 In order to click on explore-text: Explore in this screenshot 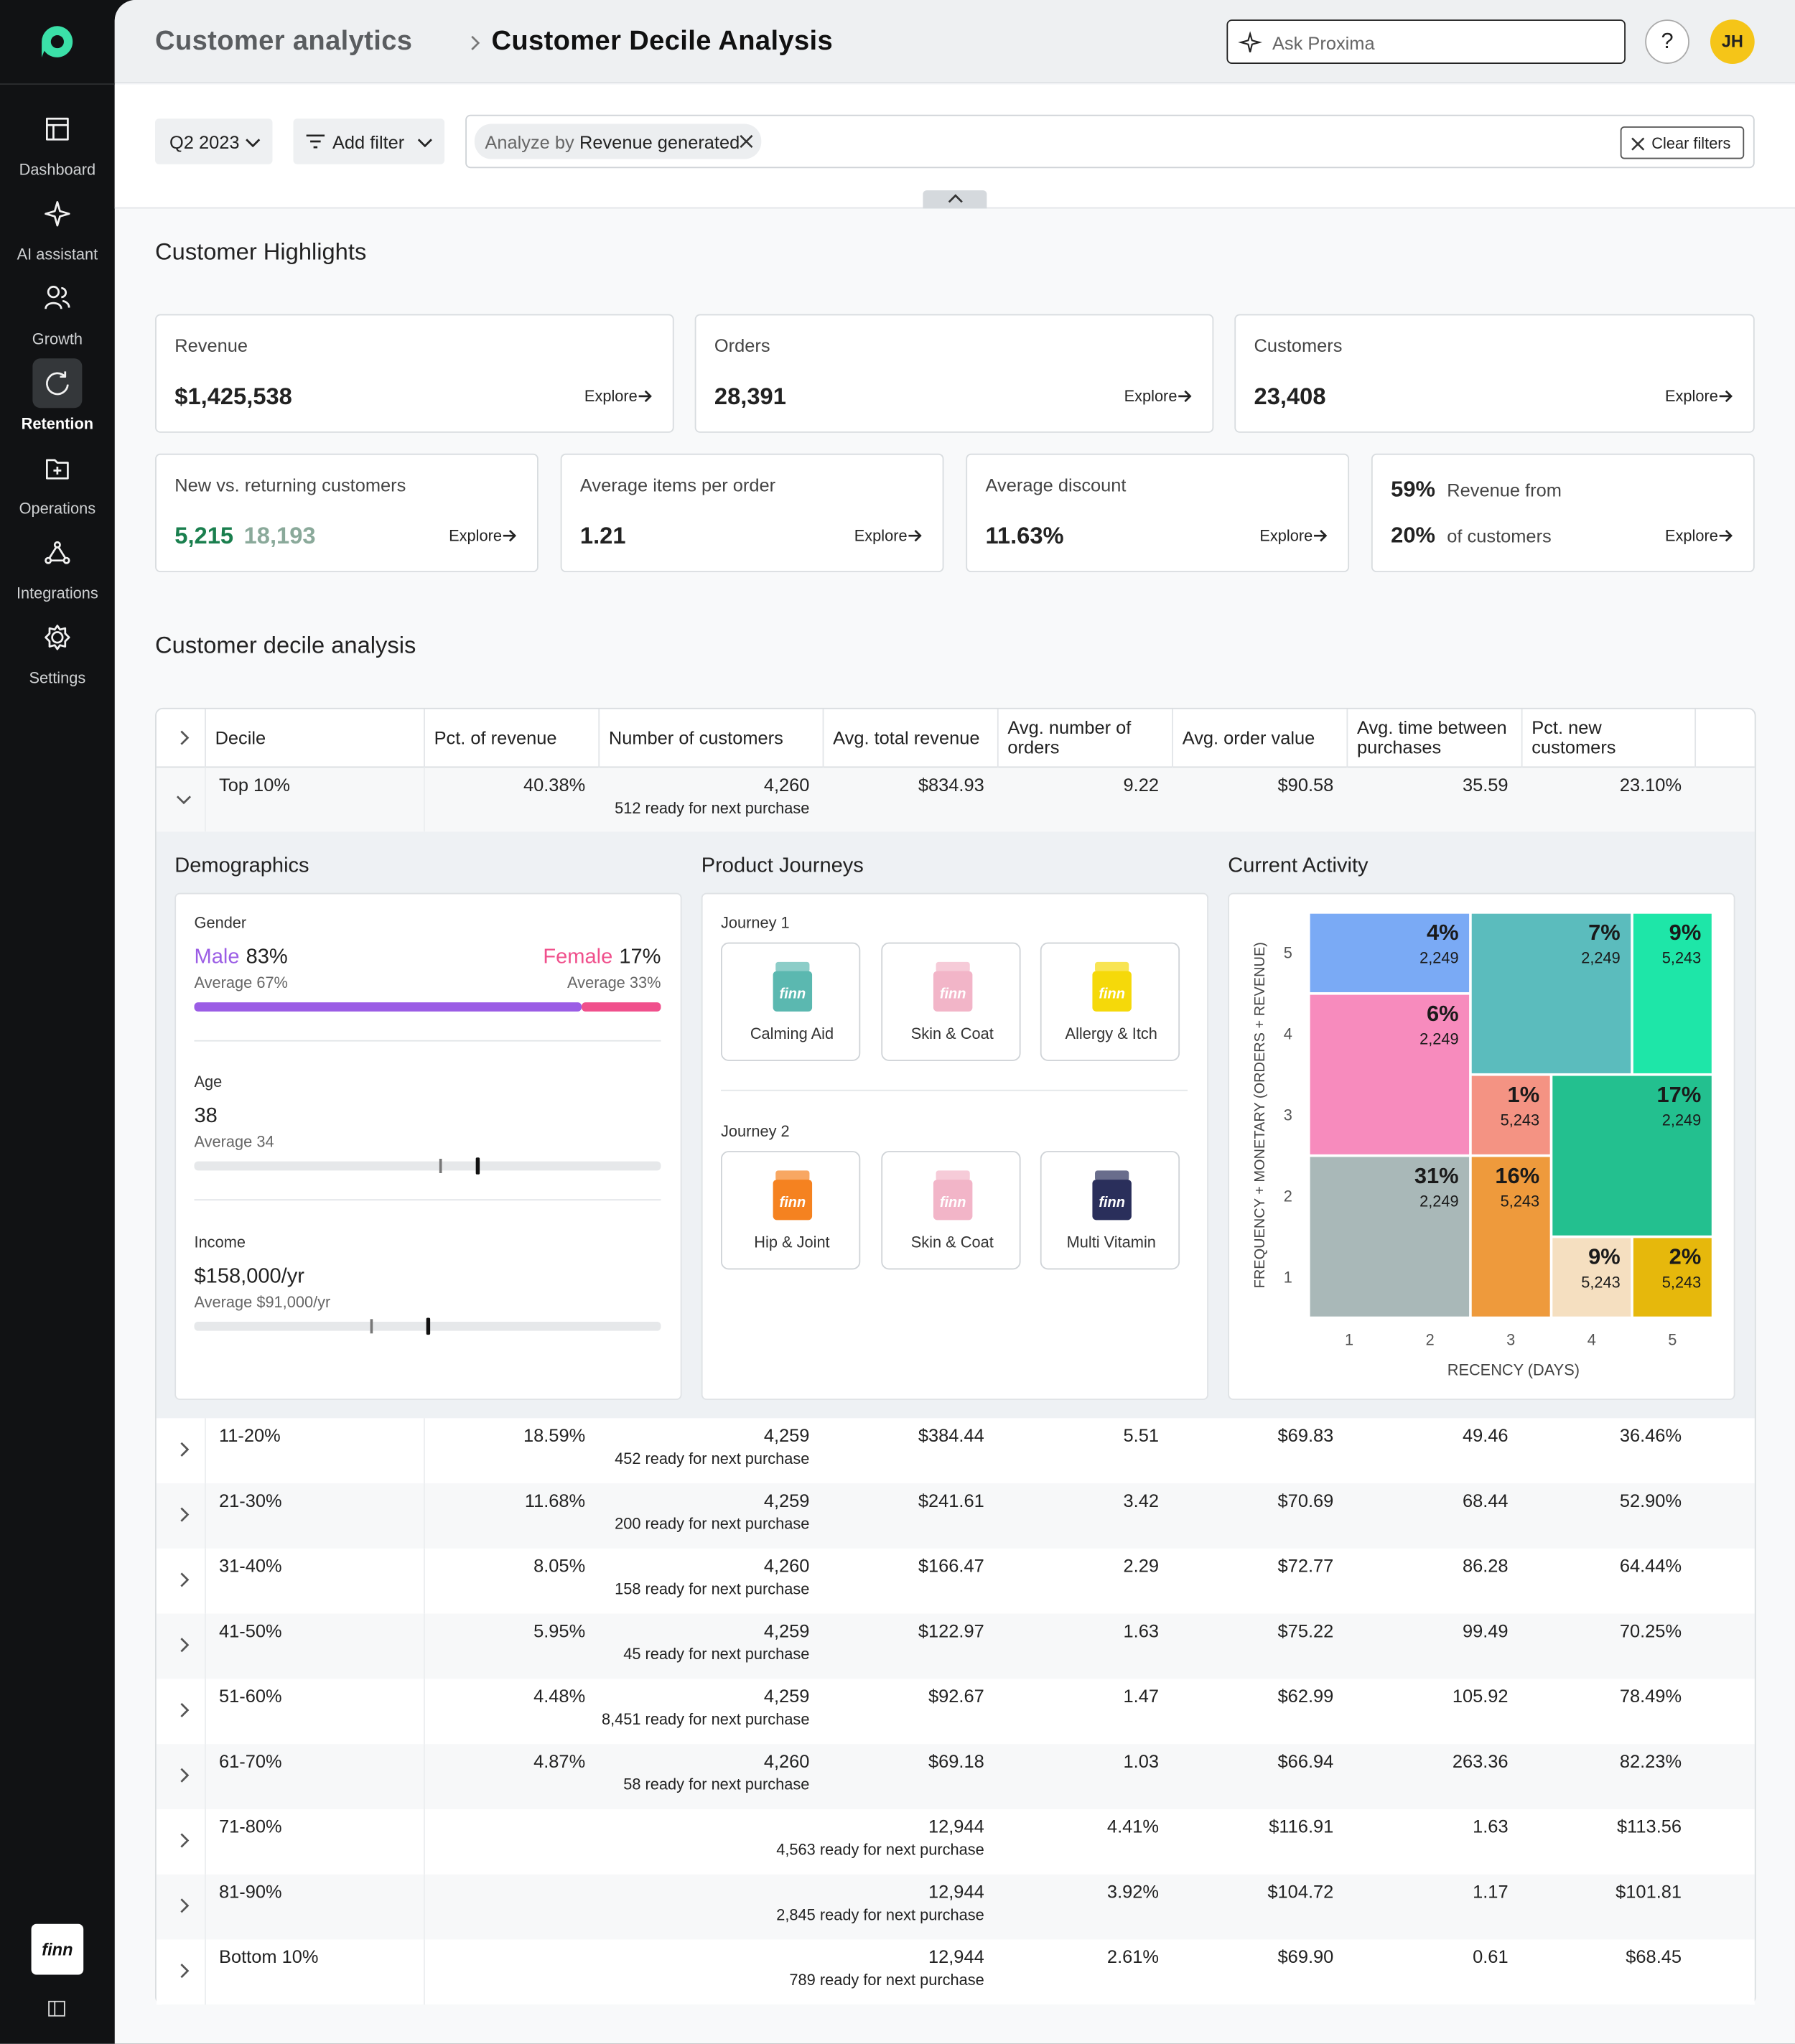, I will do `click(475, 535)`.